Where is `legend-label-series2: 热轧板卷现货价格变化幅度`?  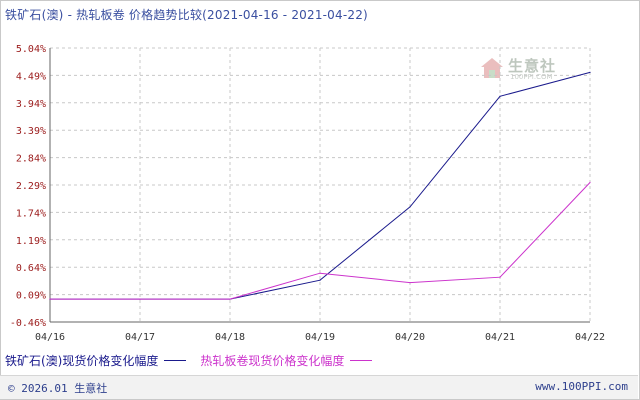
legend-label-series2: 热轧板卷现货价格变化幅度 is located at coordinates (272, 361).